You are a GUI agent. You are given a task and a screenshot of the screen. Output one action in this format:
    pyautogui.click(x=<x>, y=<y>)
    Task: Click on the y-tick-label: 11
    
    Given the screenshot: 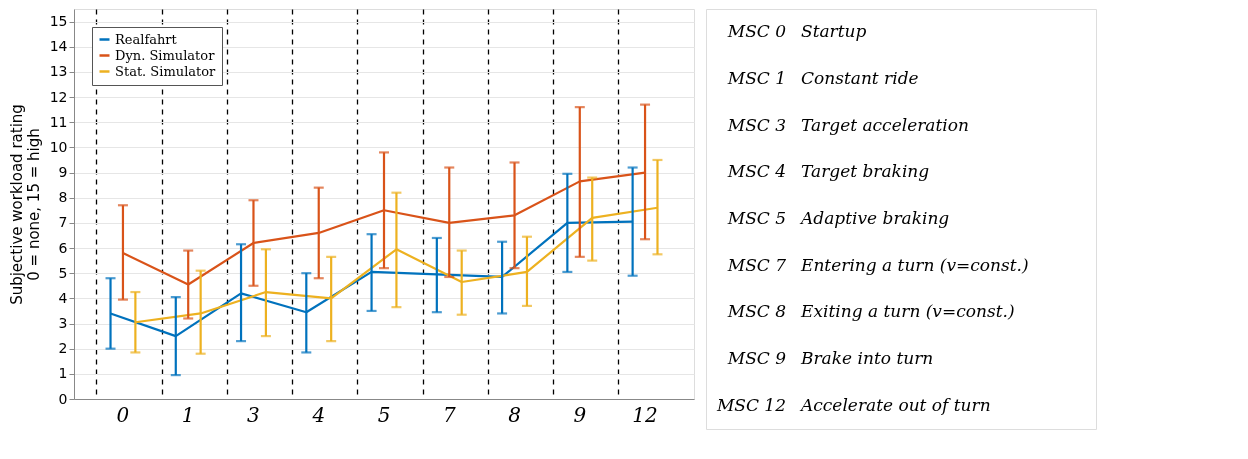 What is the action you would take?
    pyautogui.click(x=58, y=121)
    